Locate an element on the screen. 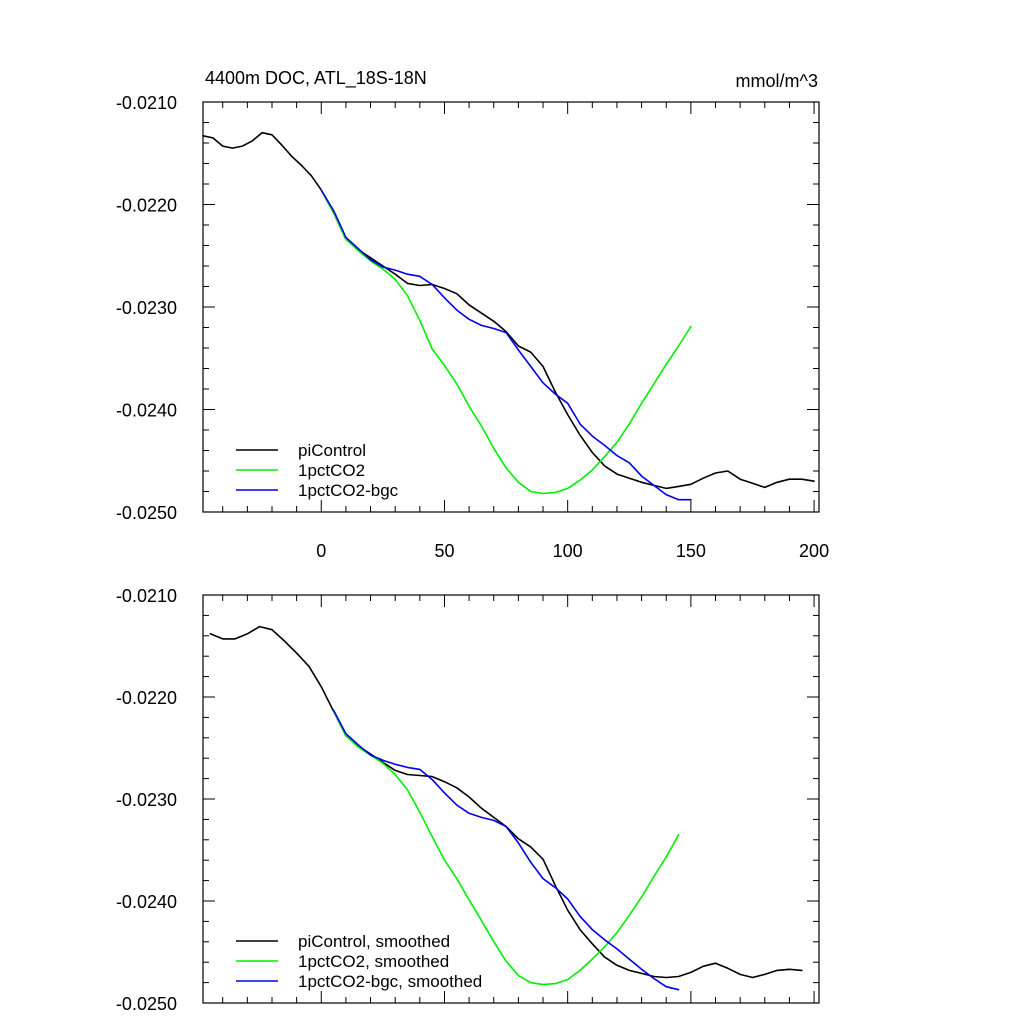  bottom-y-tick-label: -0.0220 is located at coordinates (146, 698).